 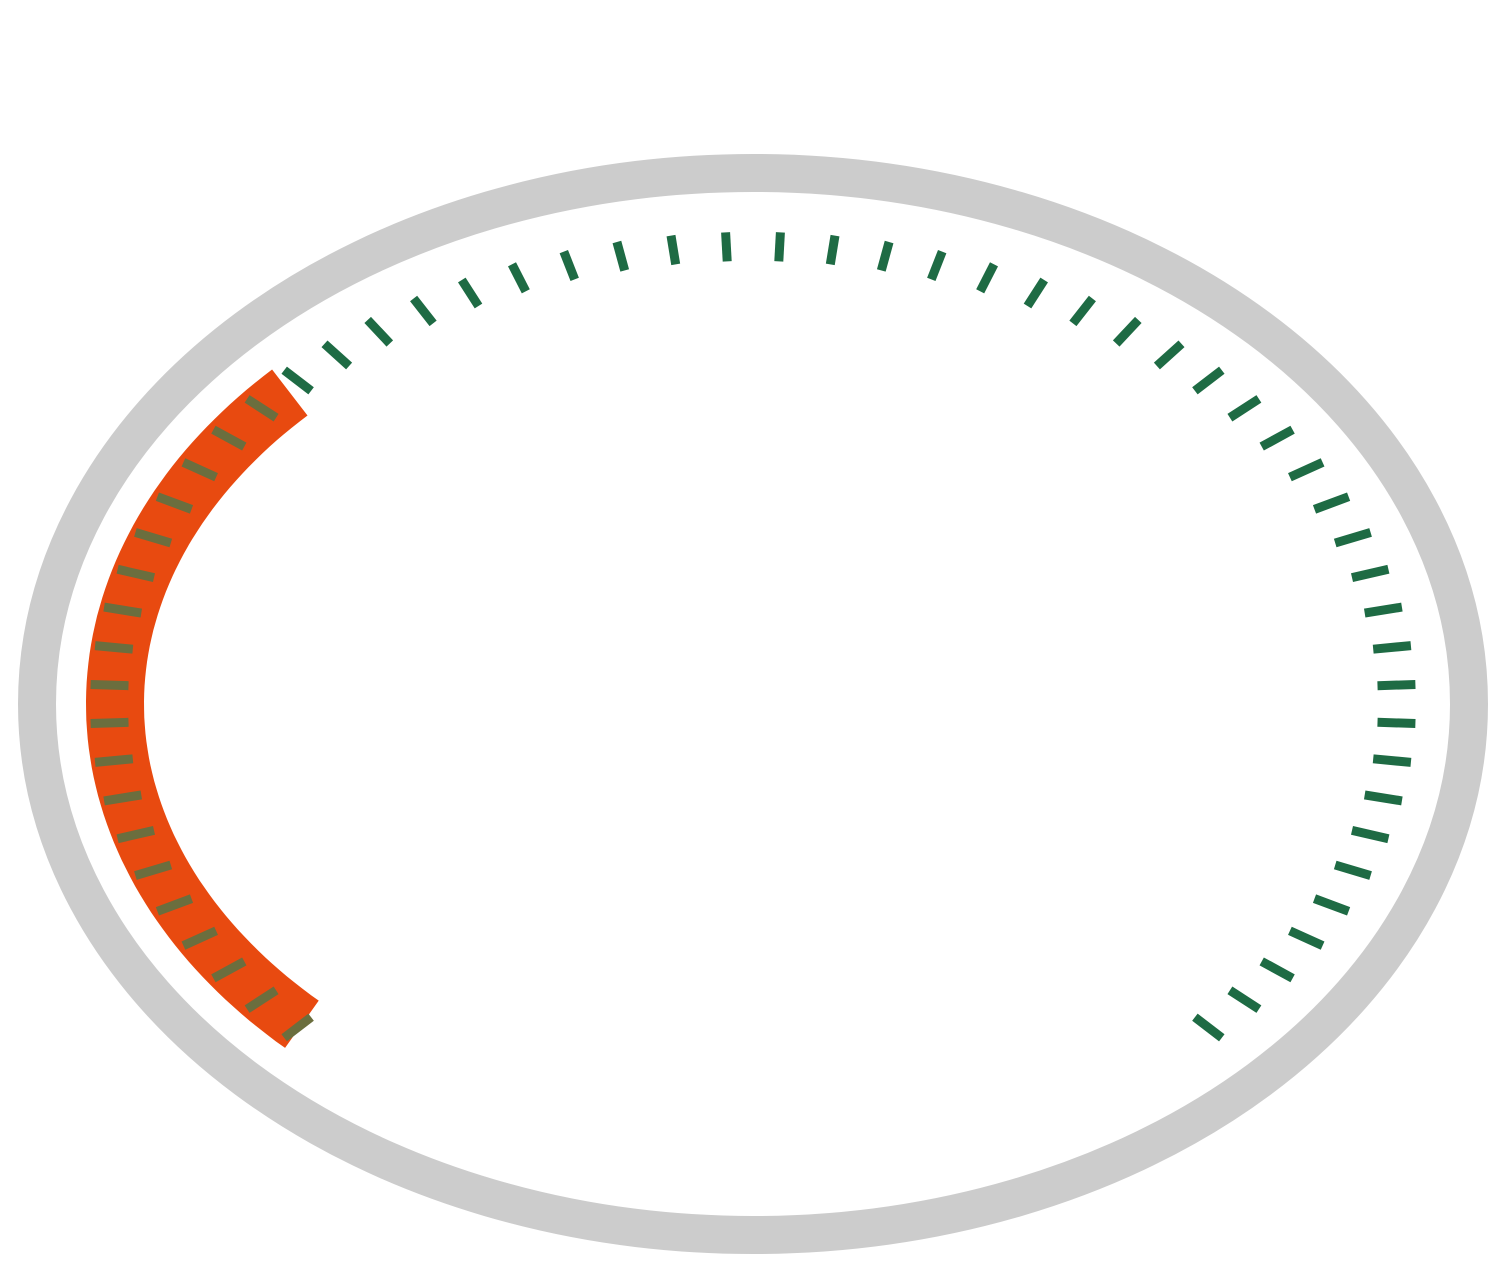 What do you see at coordinates (202, 708) in the screenshot?
I see `gauge-progress-arc` at bounding box center [202, 708].